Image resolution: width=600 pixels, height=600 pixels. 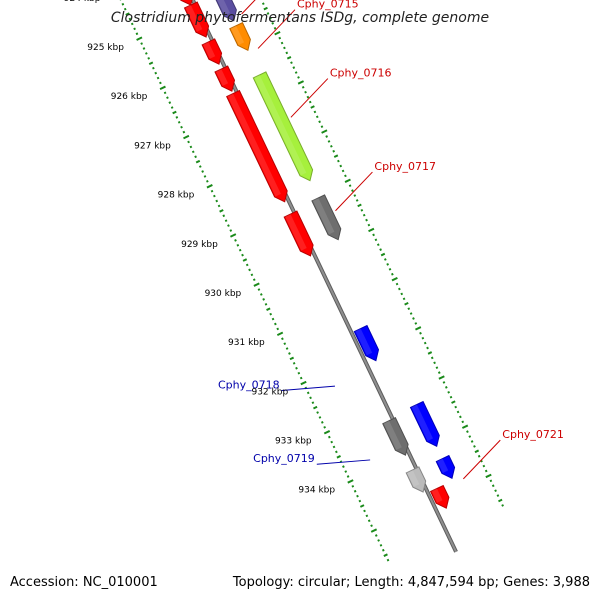 What do you see at coordinates (84, 582) in the screenshot?
I see `accession-text: Accession: NC_010001` at bounding box center [84, 582].